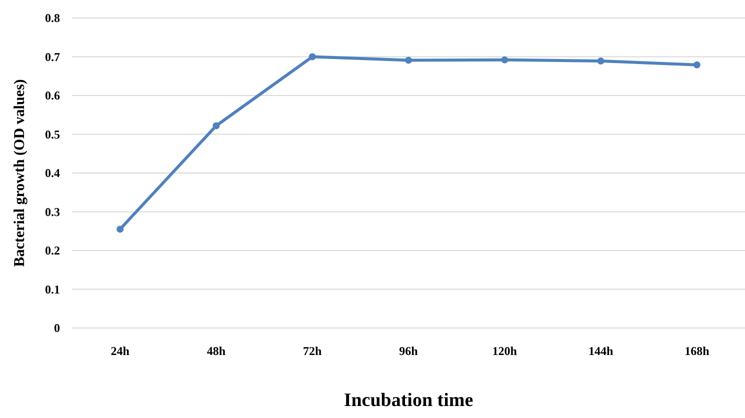 The height and width of the screenshot is (418, 745). I want to click on y-tick-label: 0.3, so click(52, 211).